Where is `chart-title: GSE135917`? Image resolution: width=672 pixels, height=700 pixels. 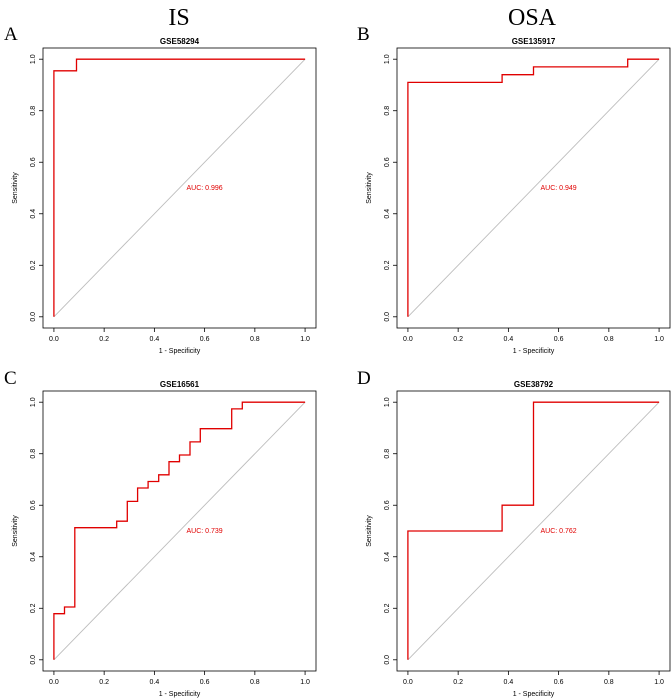
chart-title: GSE135917 is located at coordinates (534, 41).